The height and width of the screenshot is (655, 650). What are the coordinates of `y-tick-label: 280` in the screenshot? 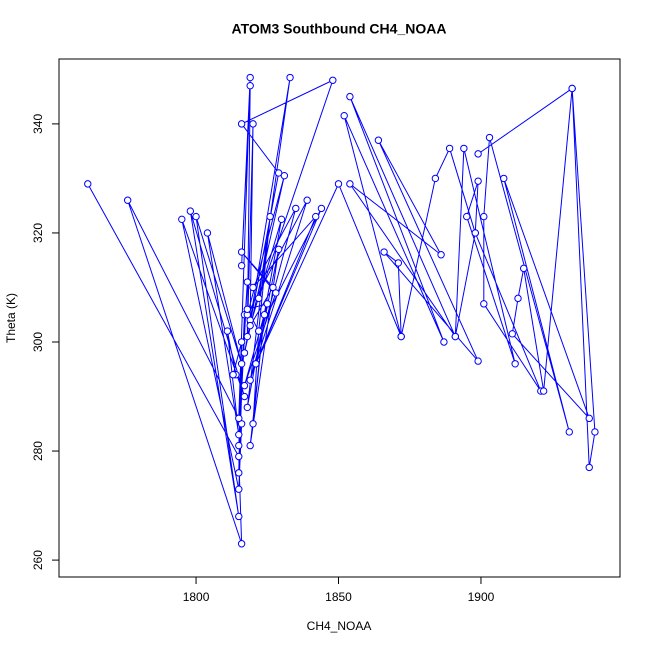 It's located at (38, 451).